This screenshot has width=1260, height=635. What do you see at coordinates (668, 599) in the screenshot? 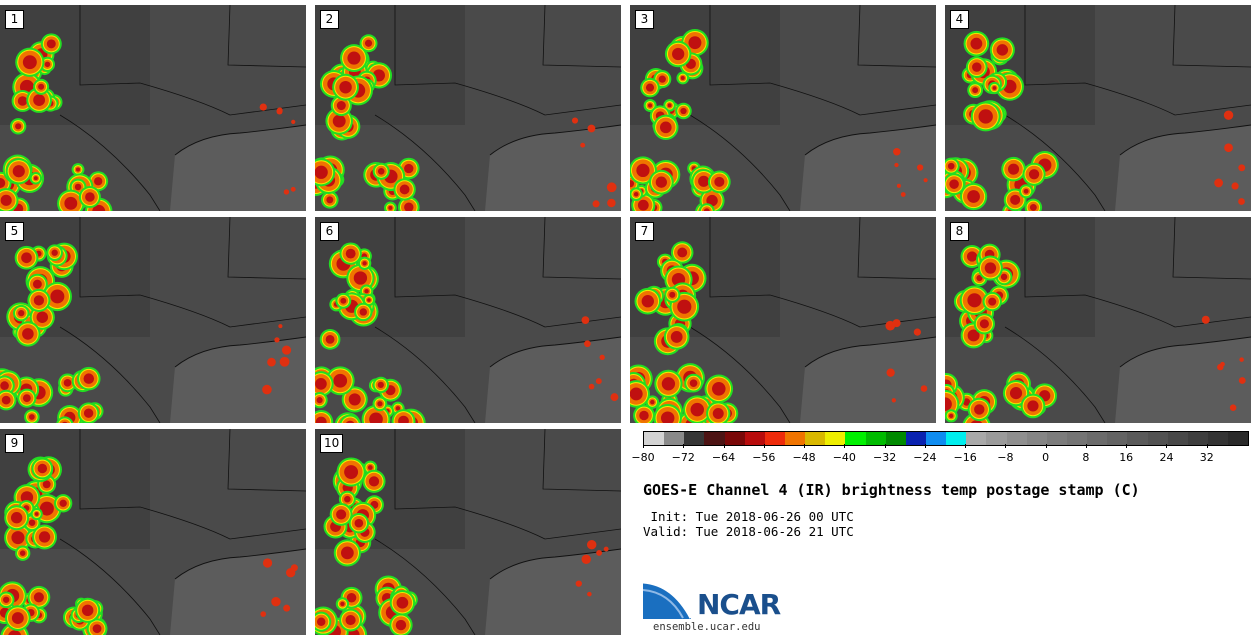
I see `ncar-logo-icon` at bounding box center [668, 599].